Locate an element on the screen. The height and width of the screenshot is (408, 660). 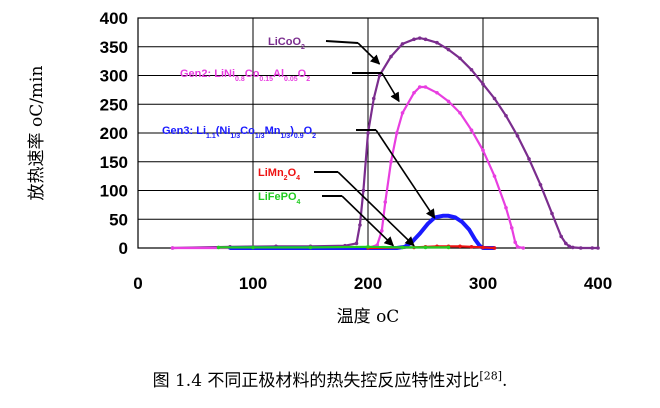
annotation-leader is located at coordinates (342, 42).